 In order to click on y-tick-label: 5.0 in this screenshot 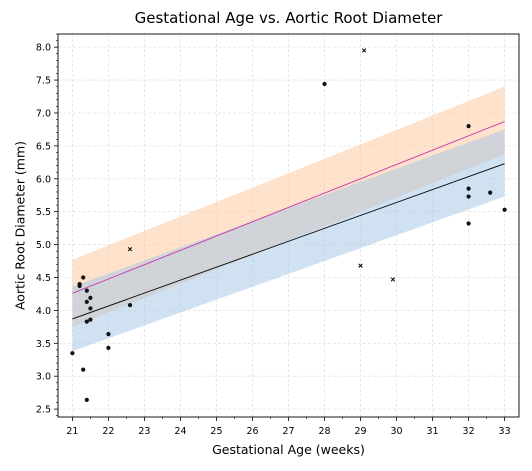, I will do `click(43, 245)`.